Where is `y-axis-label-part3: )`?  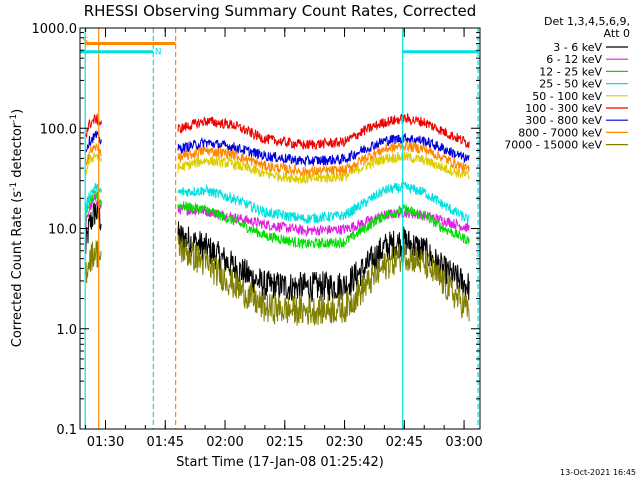
y-axis-label-part3: ) is located at coordinates (17, 111).